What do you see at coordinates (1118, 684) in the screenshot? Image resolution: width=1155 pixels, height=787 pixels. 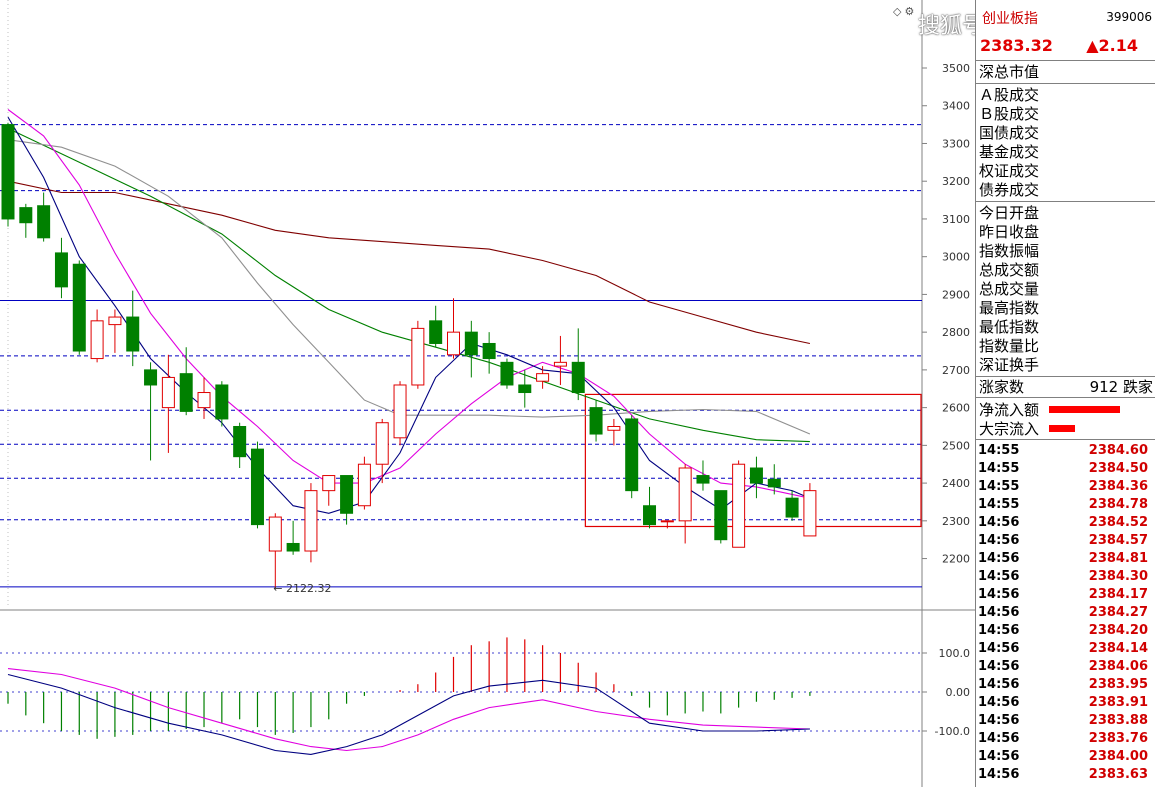 I see `tick-price: 2383.95` at bounding box center [1118, 684].